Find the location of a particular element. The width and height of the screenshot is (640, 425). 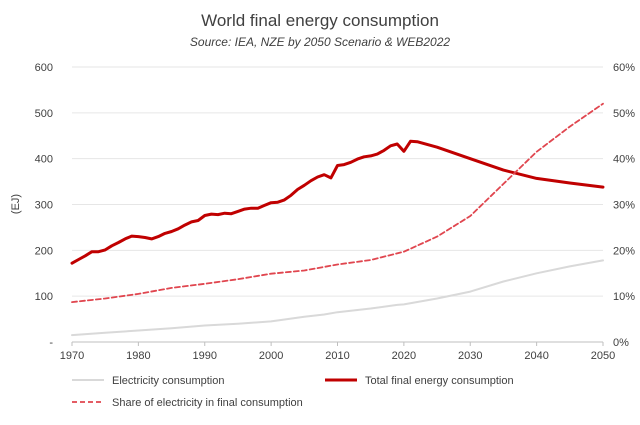

y-right-tick-label: 40% is located at coordinates (624, 160).